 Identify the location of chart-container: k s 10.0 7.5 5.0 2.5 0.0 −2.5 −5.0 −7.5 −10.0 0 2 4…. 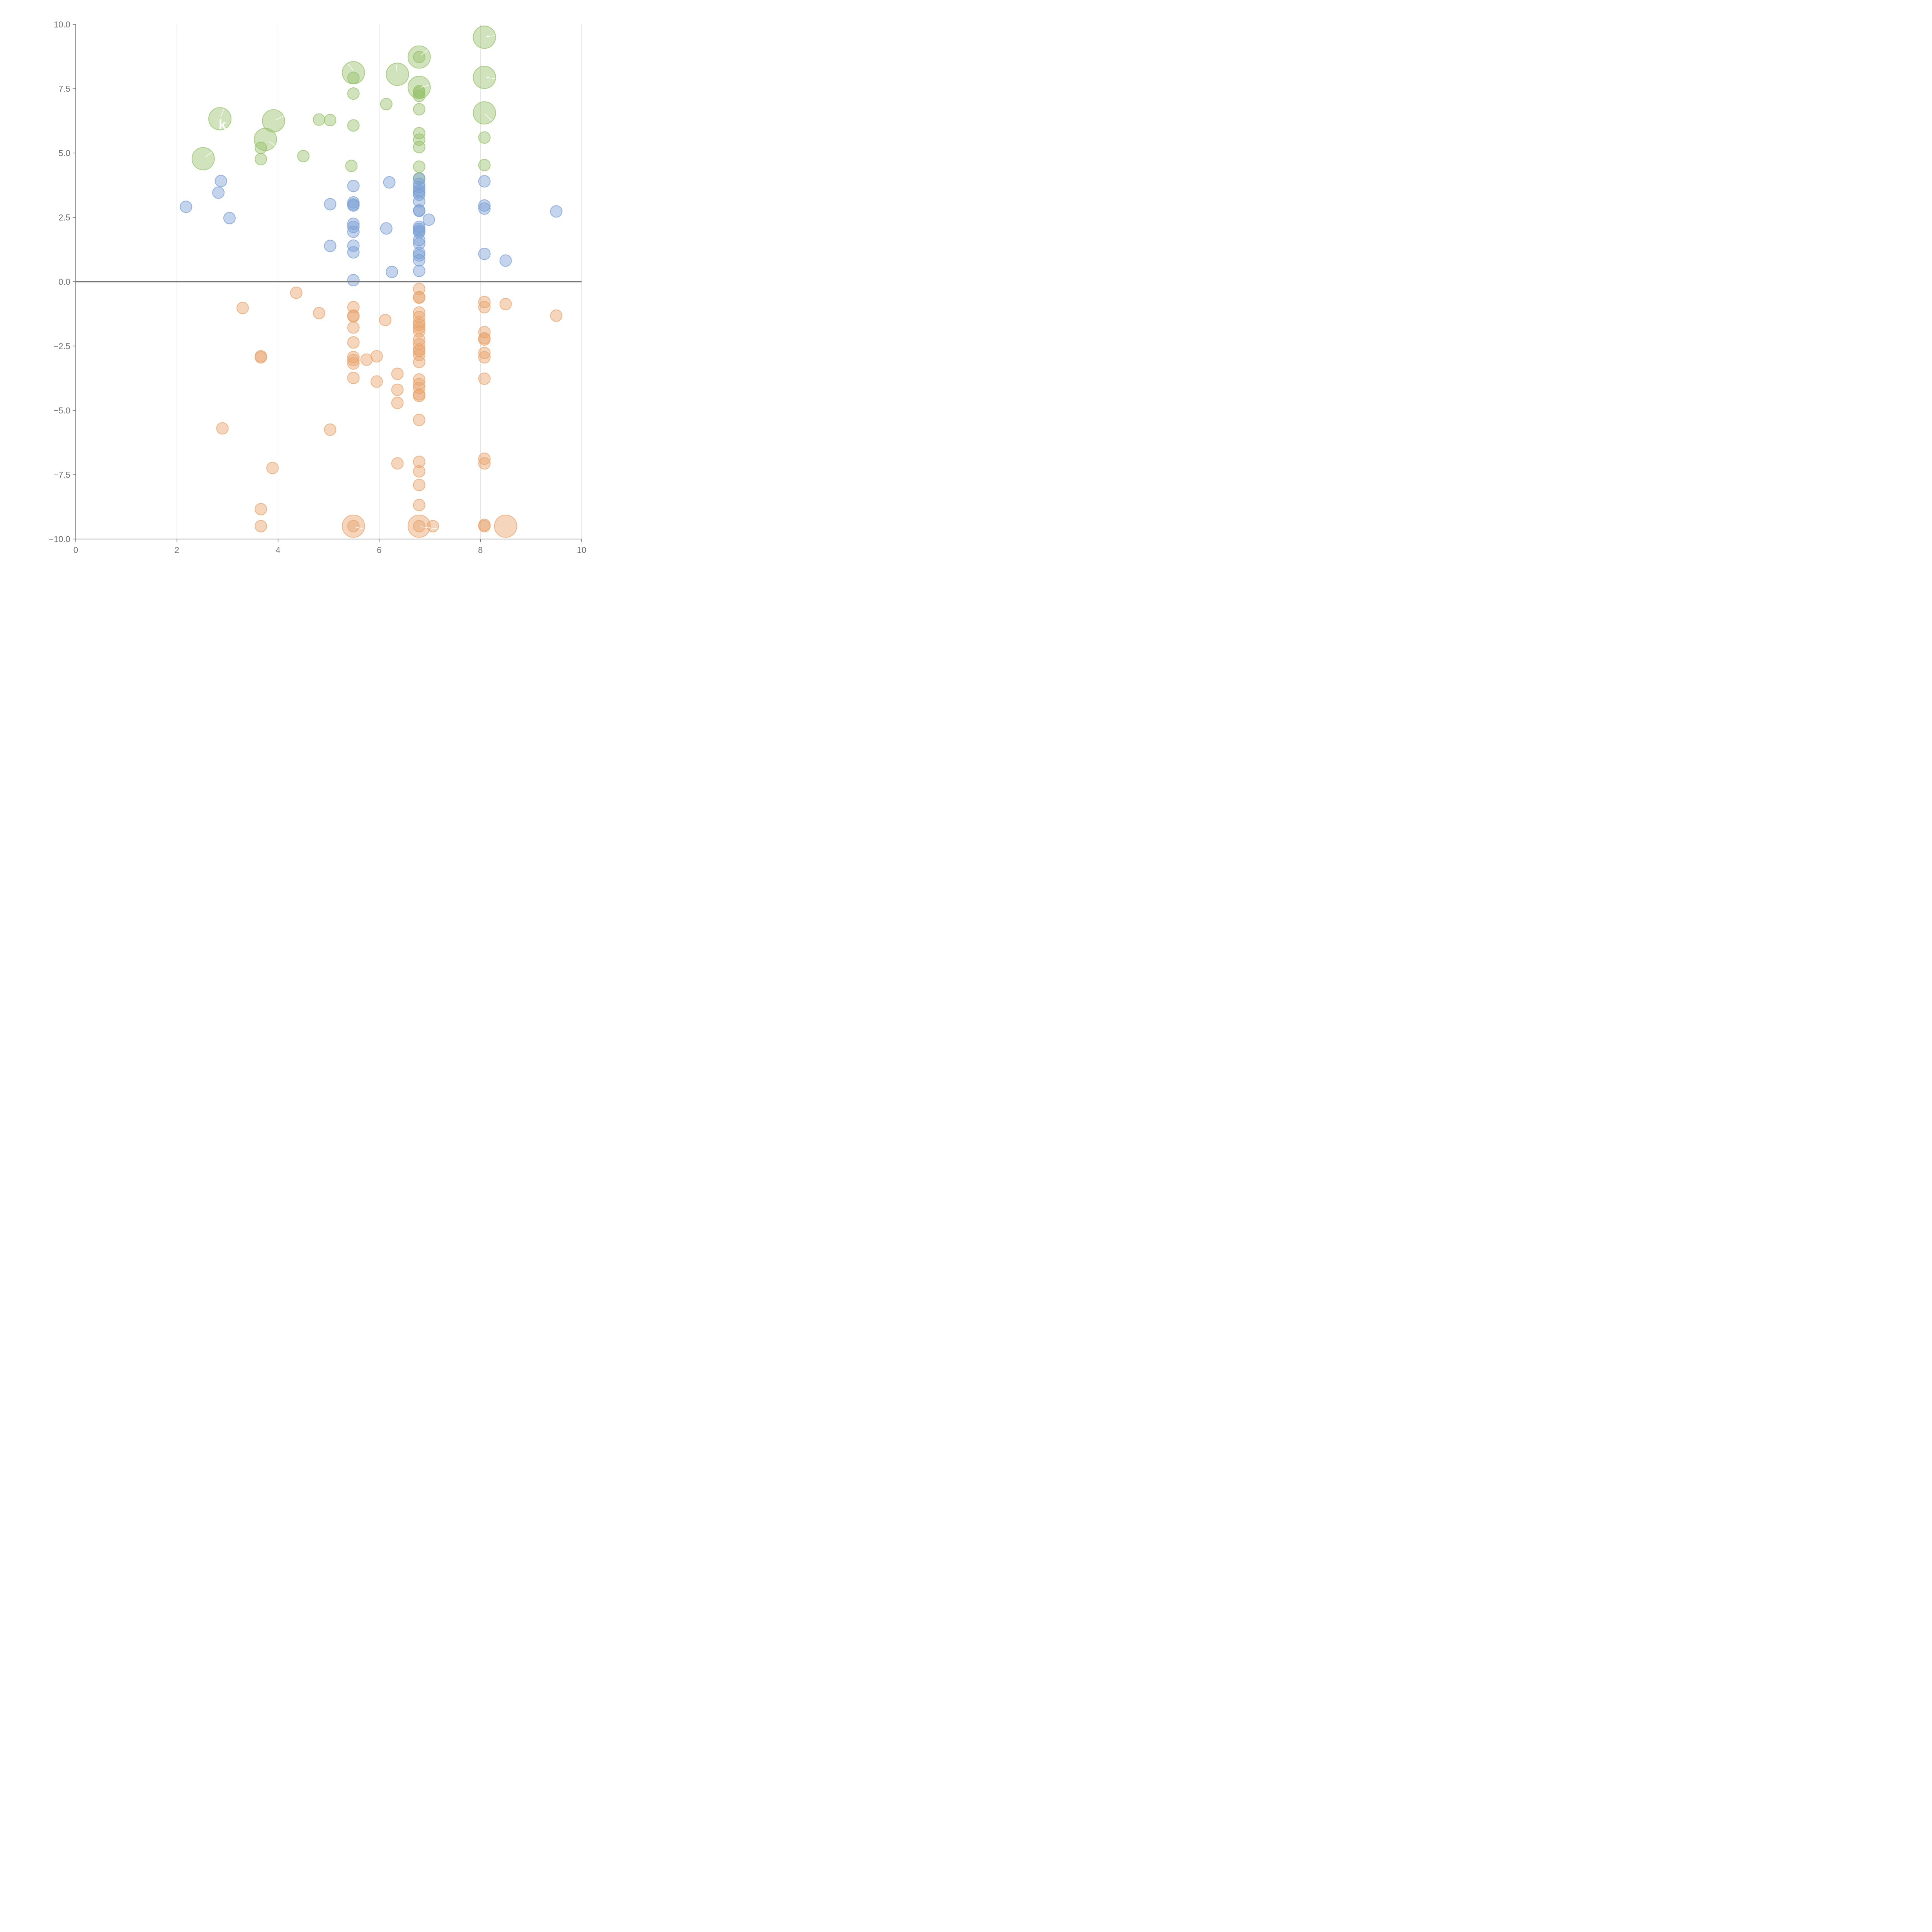
(300, 300).